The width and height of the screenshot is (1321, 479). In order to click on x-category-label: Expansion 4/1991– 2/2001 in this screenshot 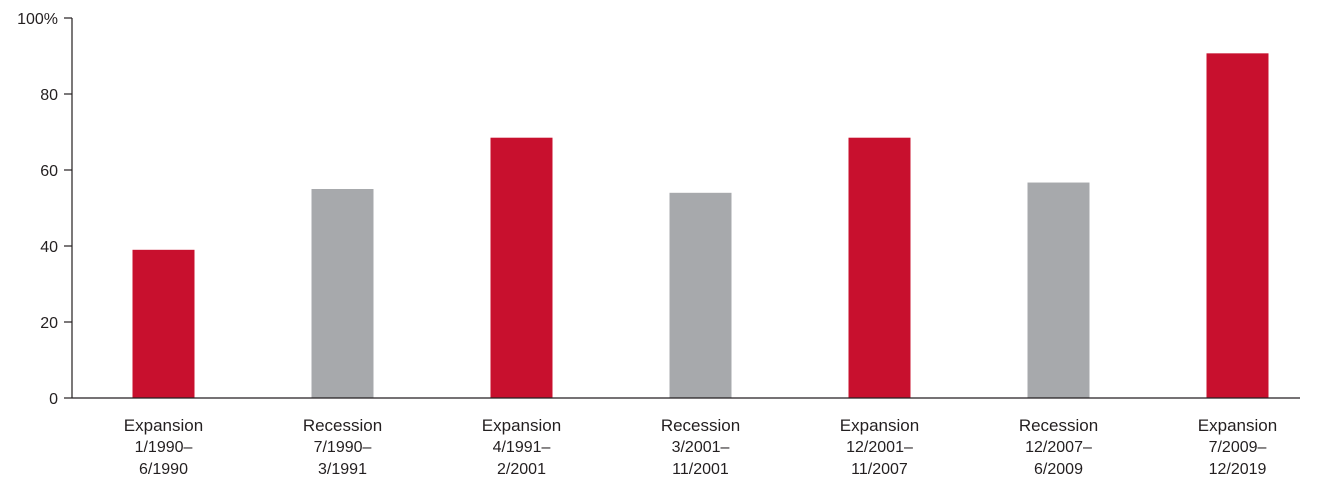, I will do `click(521, 447)`.